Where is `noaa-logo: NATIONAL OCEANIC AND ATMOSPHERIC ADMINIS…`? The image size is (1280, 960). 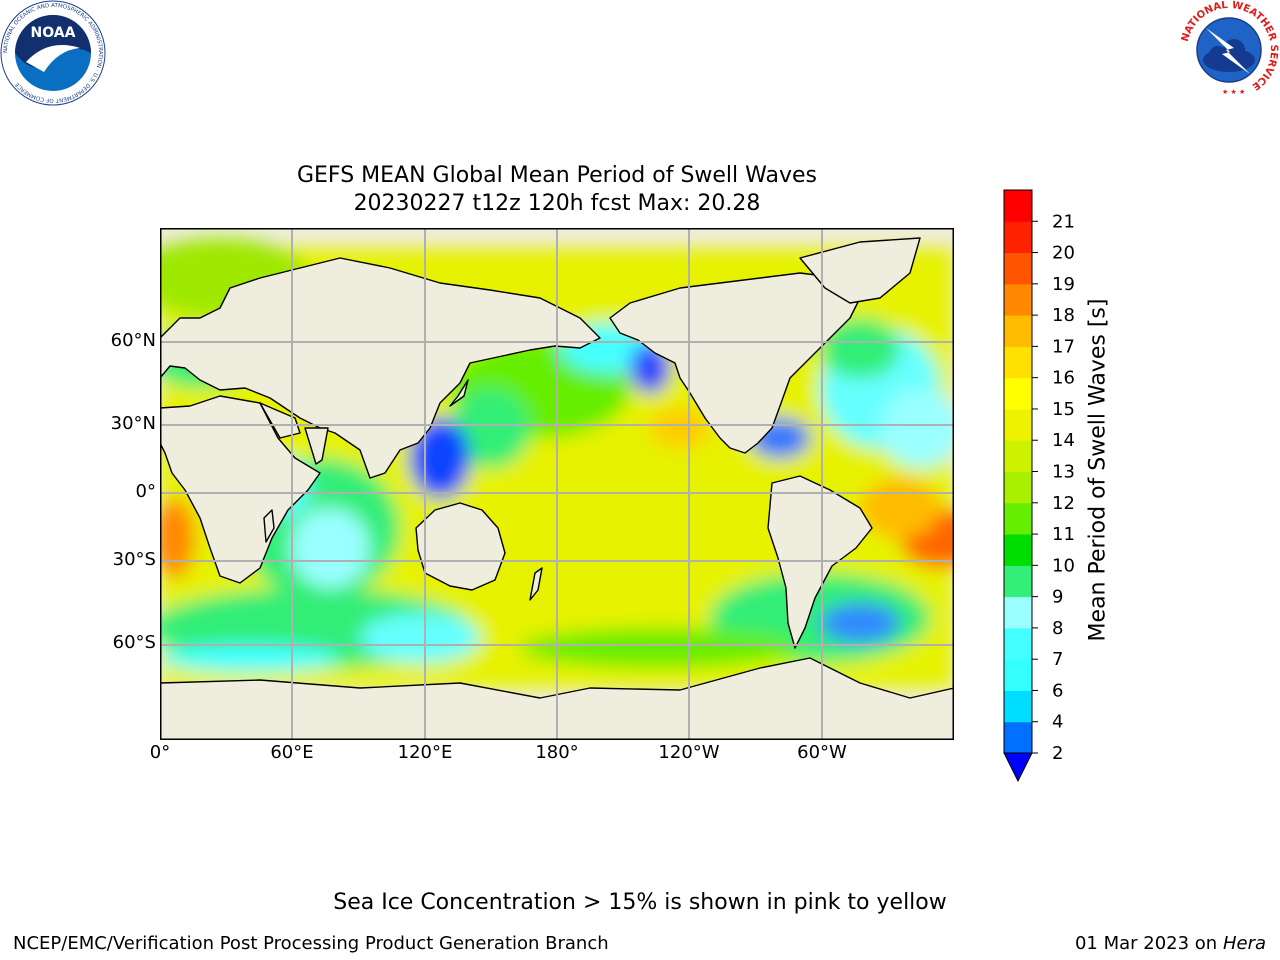 noaa-logo: NATIONAL OCEANIC AND ATMOSPHERIC ADMINIS… is located at coordinates (53, 53).